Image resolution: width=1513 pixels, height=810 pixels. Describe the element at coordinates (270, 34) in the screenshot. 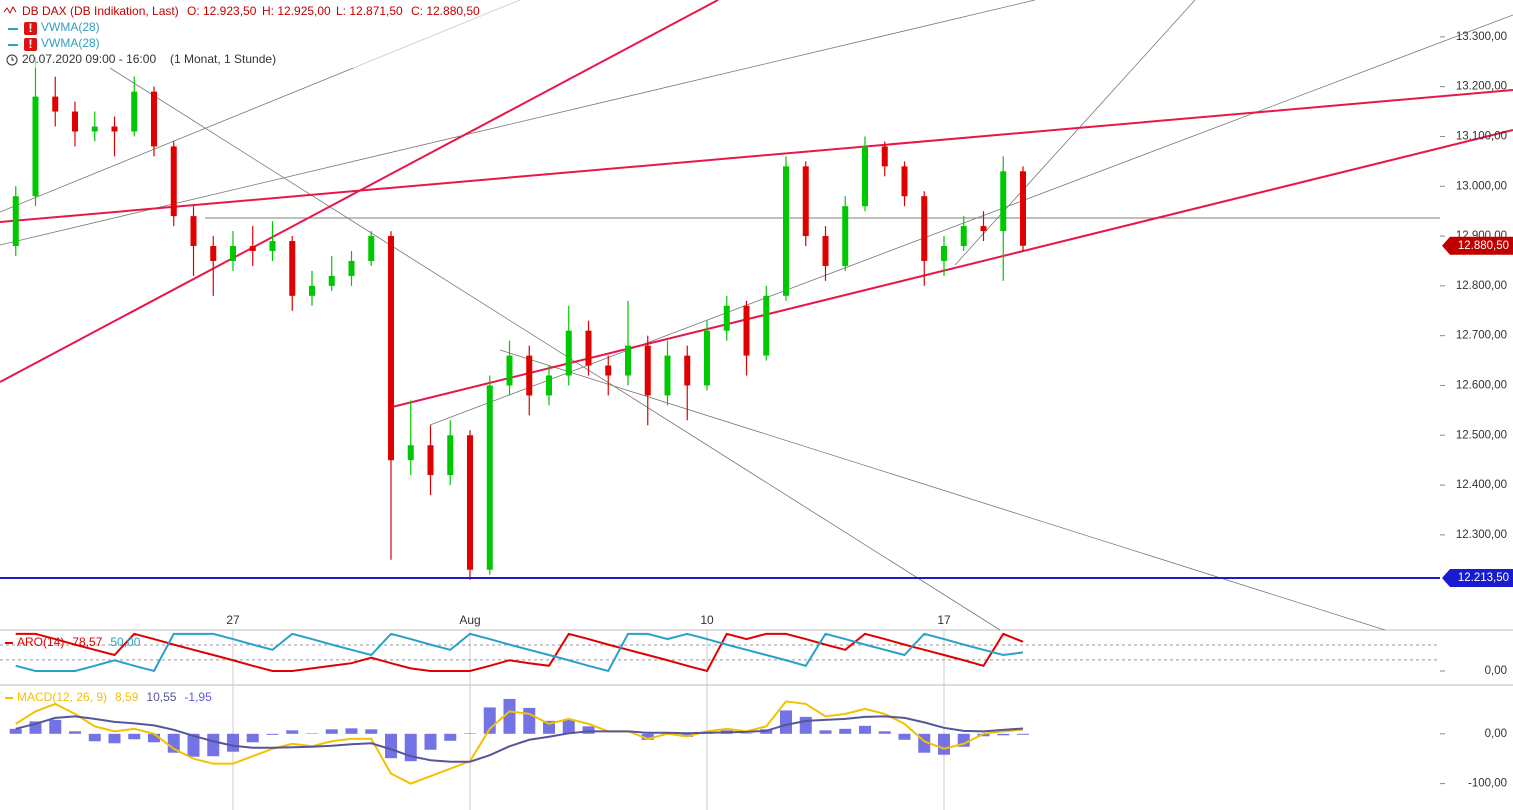

I see `header-bg` at that location.